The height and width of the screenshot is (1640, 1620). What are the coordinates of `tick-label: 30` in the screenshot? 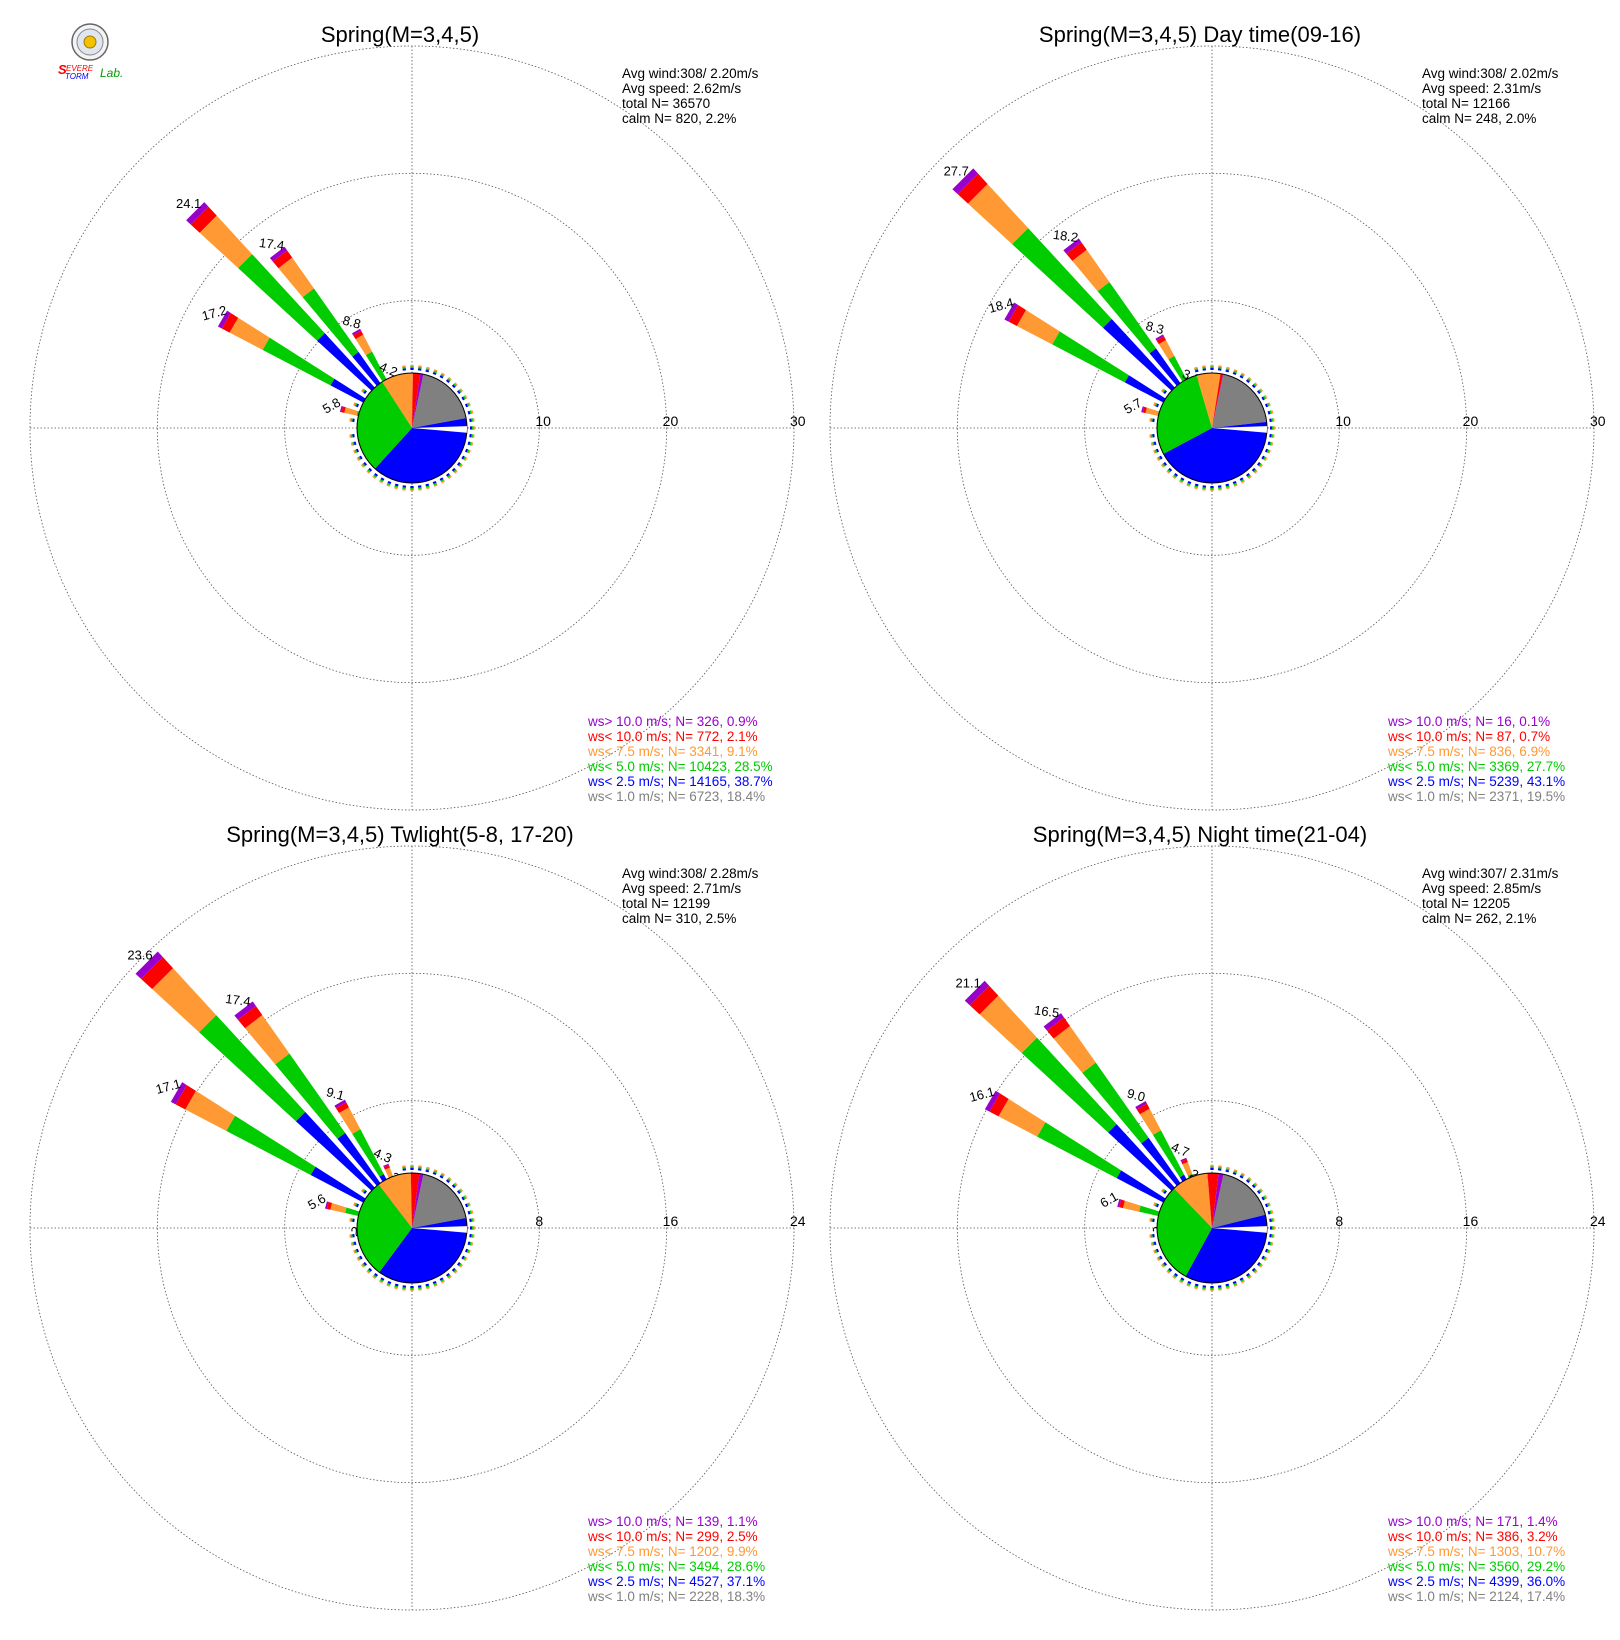 It's located at (798, 421).